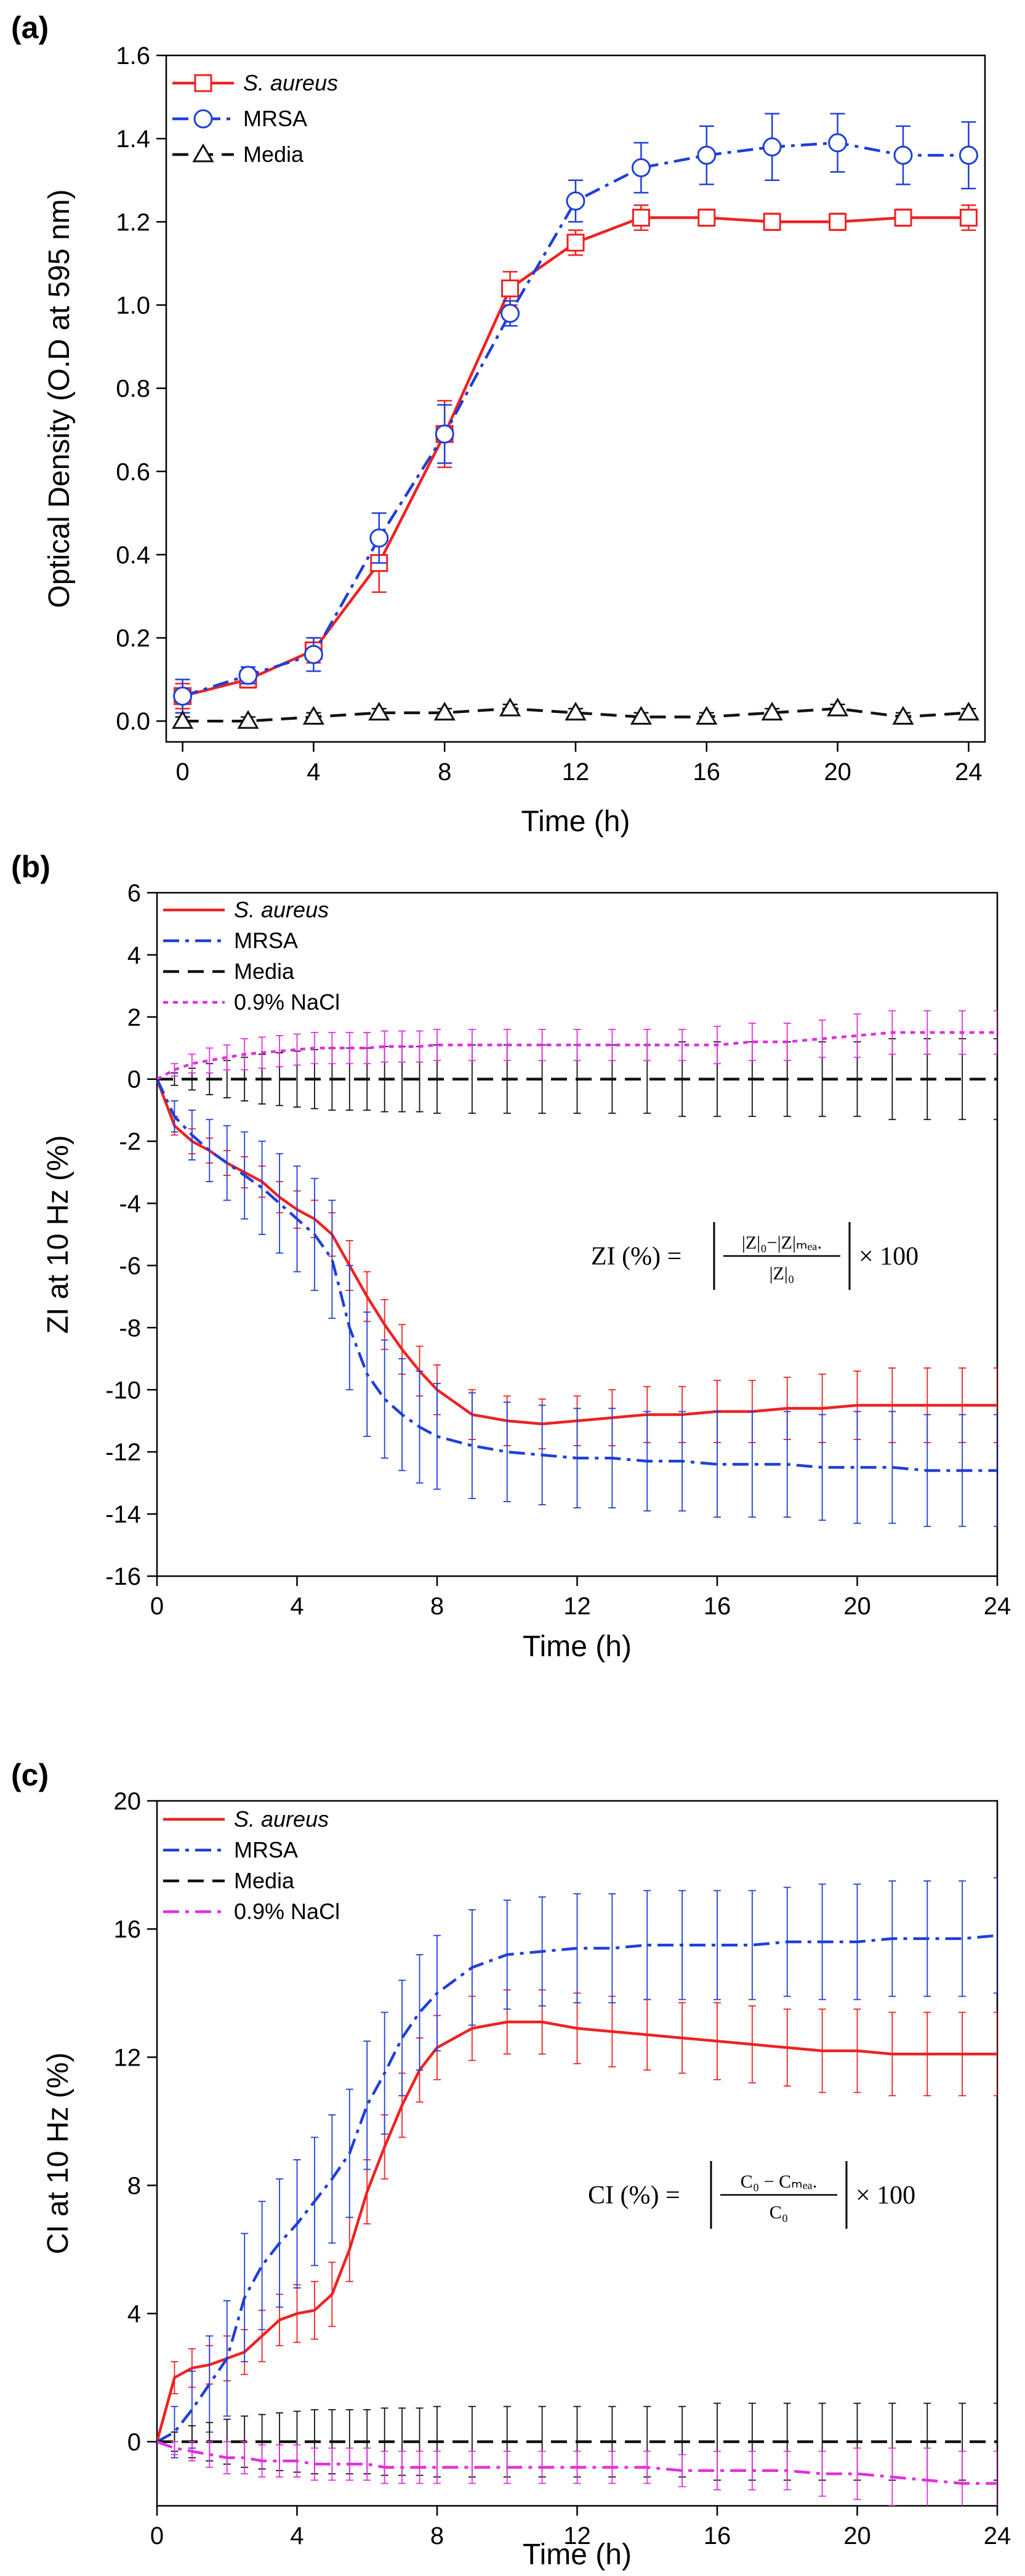 This screenshot has width=1025, height=2576. What do you see at coordinates (130, 1204) in the screenshot?
I see `y-tick-label: -4` at bounding box center [130, 1204].